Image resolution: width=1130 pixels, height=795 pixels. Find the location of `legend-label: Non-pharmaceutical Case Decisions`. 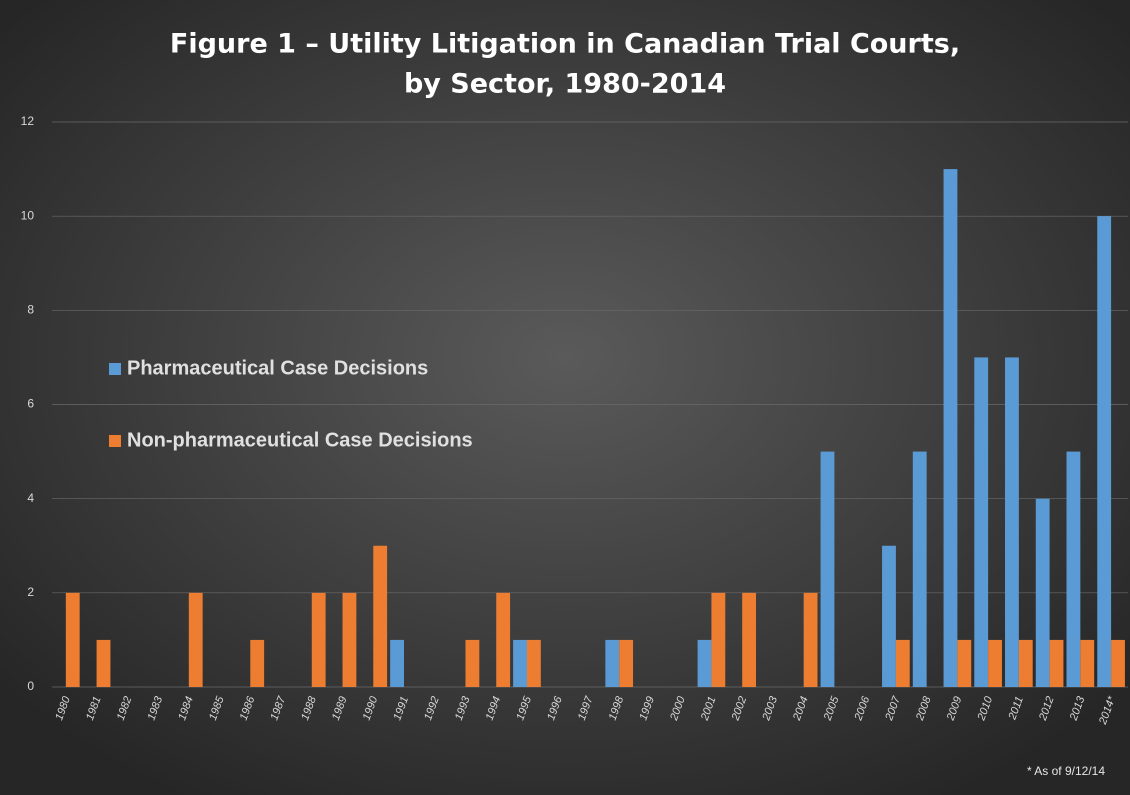

legend-label: Non-pharmaceutical Case Decisions is located at coordinates (300, 440).